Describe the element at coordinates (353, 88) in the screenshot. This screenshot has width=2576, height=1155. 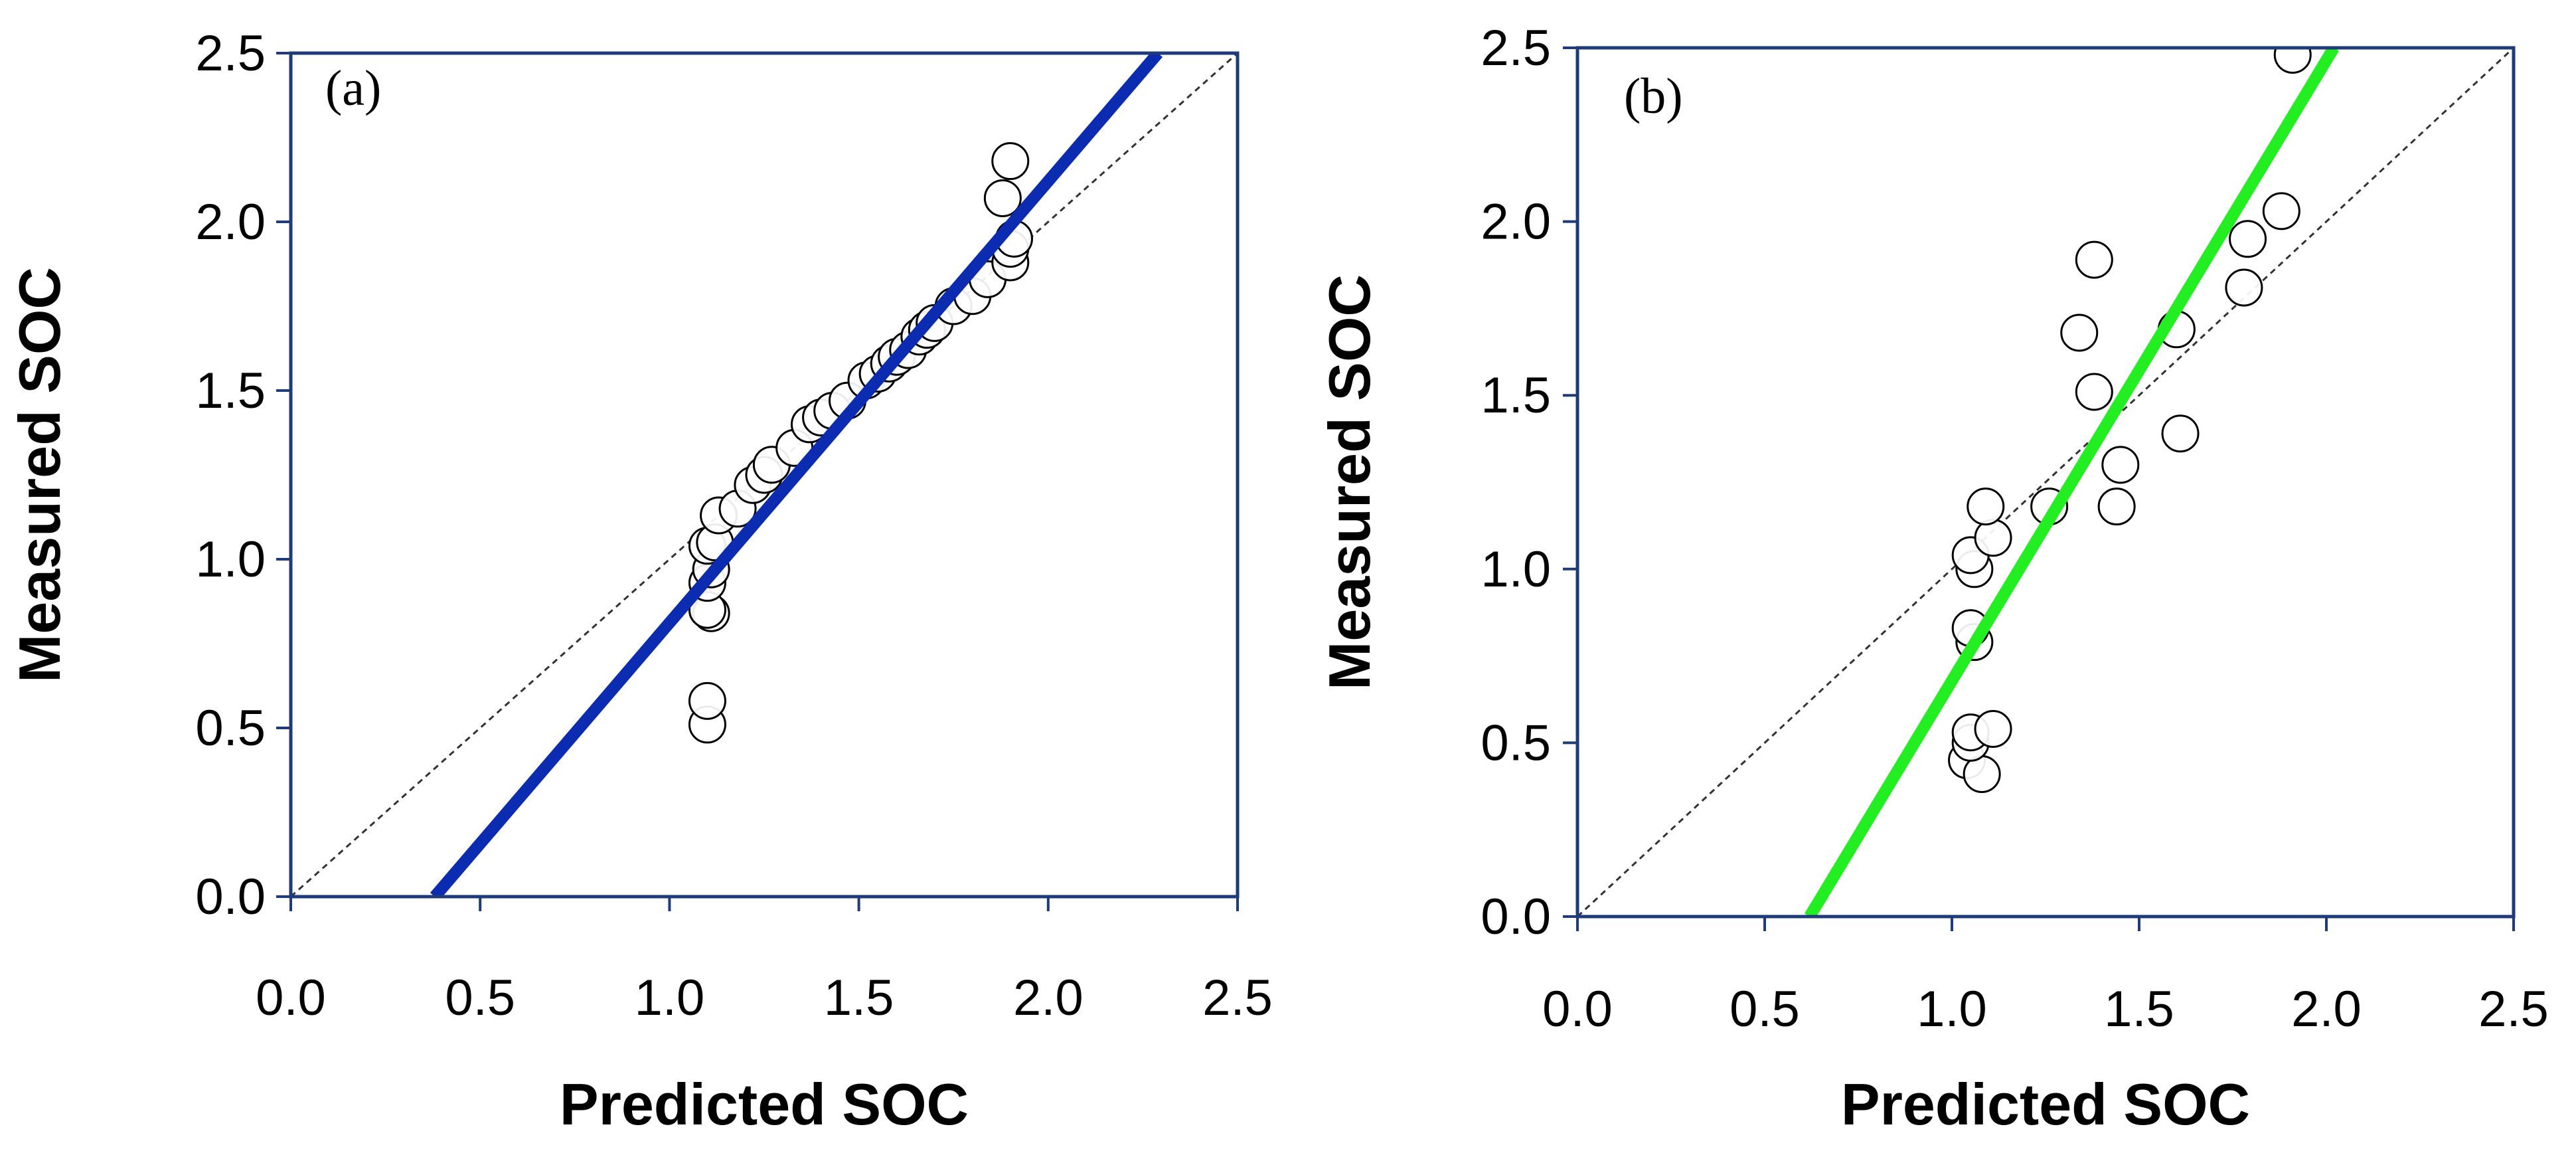
I see `panel-label: (a)` at that location.